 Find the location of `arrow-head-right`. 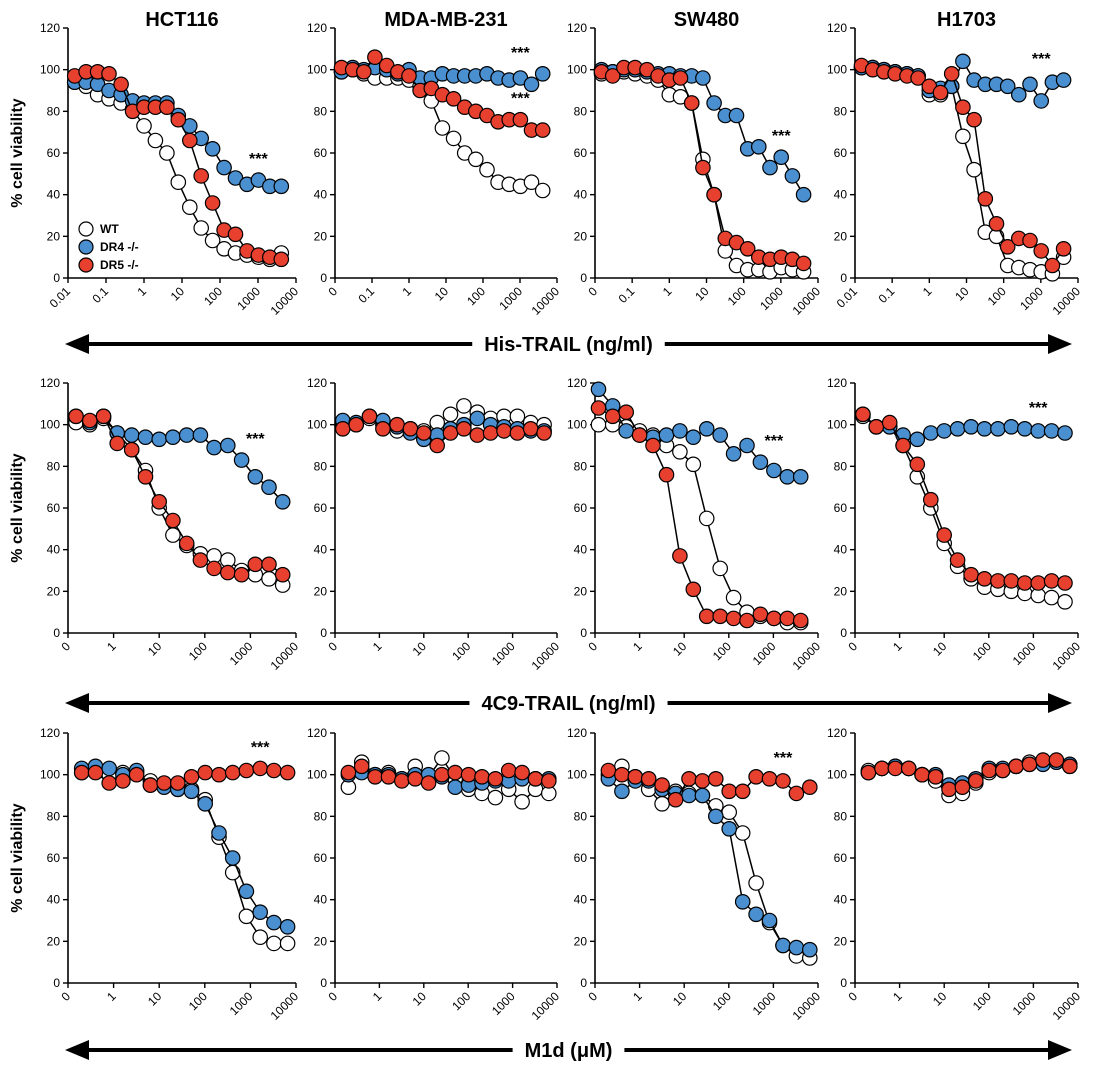

arrow-head-right is located at coordinates (1060, 703).